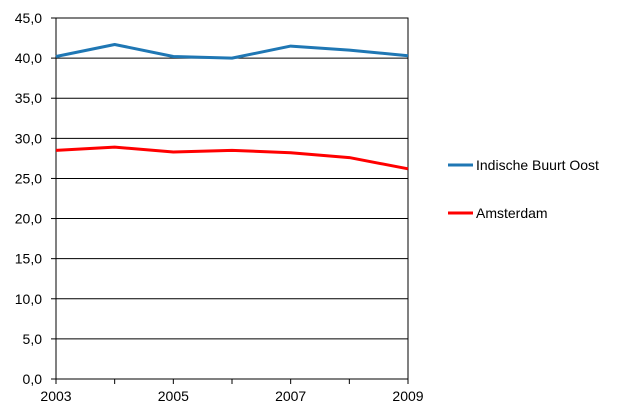  Describe the element at coordinates (173, 396) in the screenshot. I see `x-tick-label: 2005` at that location.